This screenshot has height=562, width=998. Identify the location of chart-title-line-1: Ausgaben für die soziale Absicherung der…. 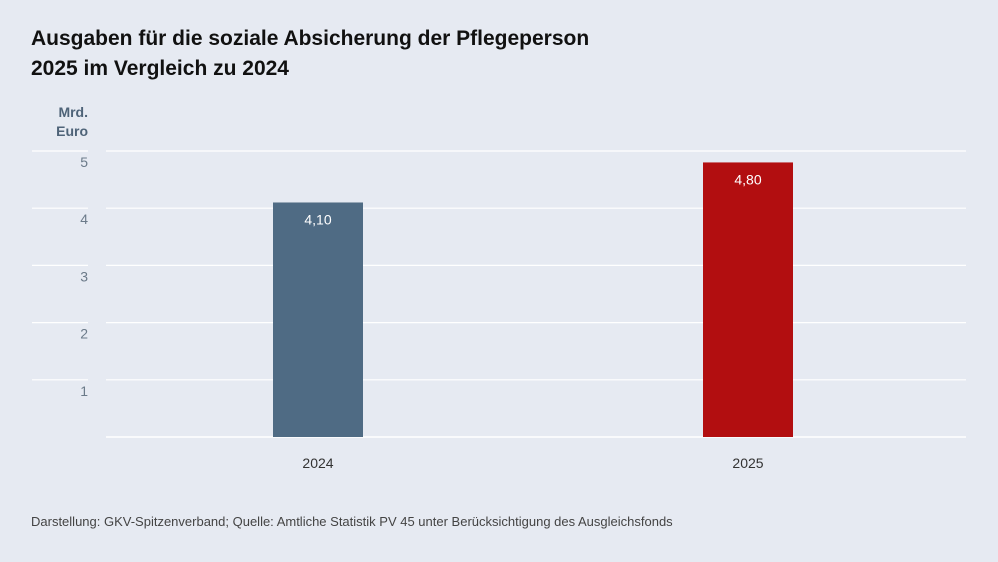
(310, 38).